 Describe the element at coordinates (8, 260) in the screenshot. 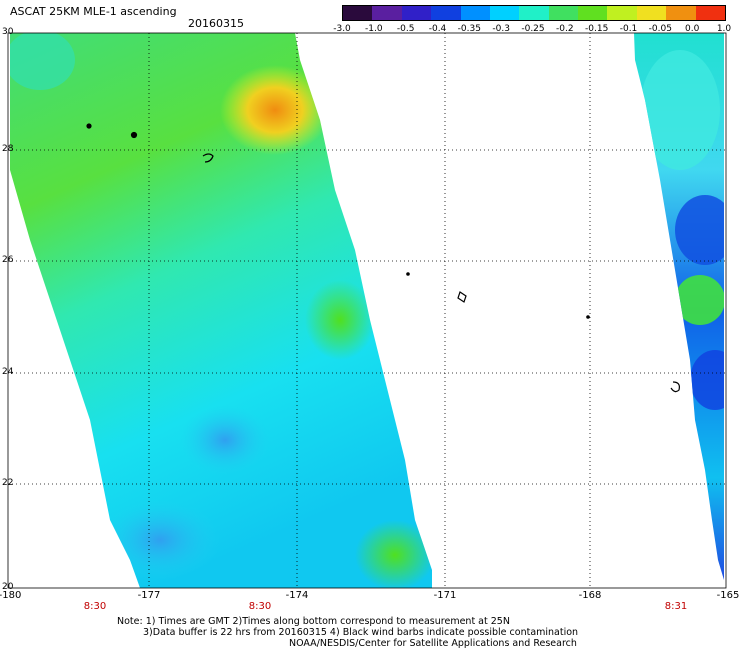

I see `latitude-label: 26` at that location.